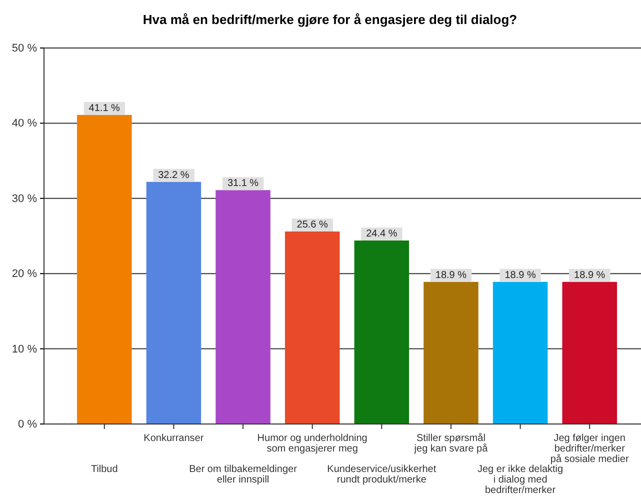  What do you see at coordinates (104, 469) in the screenshot?
I see `x-tick-label: Tilbud` at bounding box center [104, 469].